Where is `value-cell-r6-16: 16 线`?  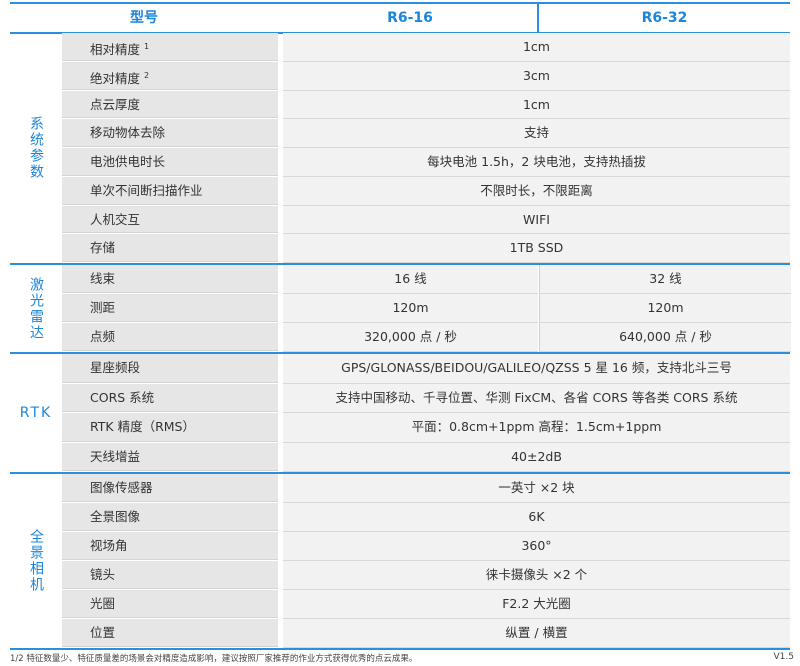 value-cell-r6-16: 16 线 is located at coordinates (410, 279).